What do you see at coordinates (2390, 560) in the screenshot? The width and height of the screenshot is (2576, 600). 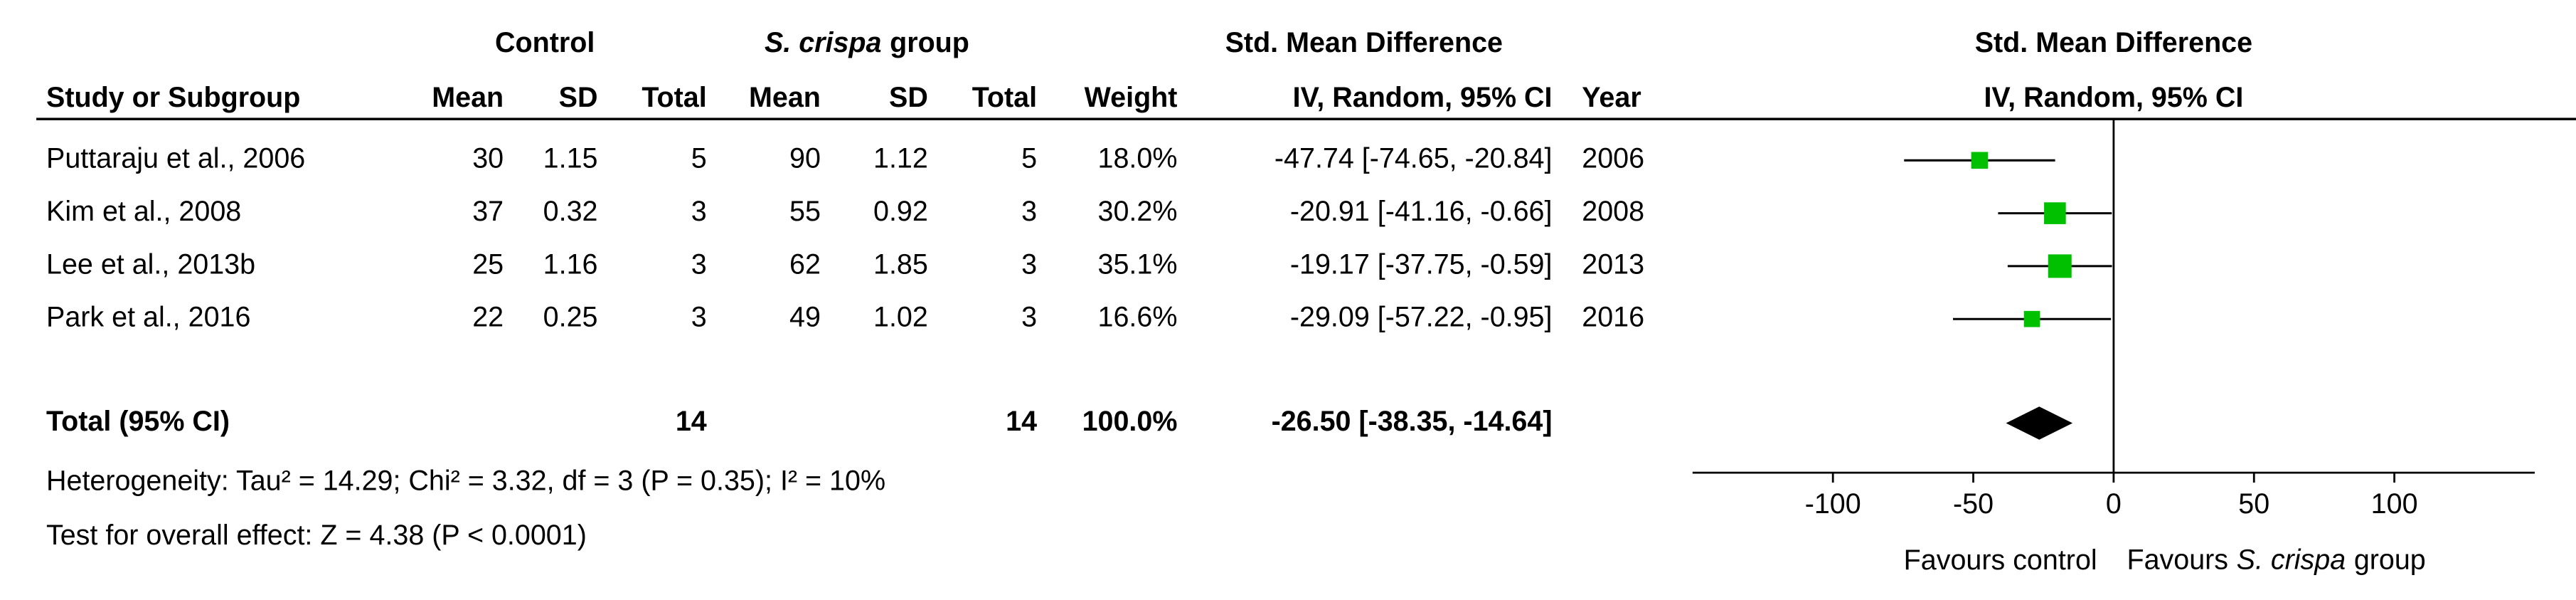 I see `favours-right-suffix: group` at bounding box center [2390, 560].